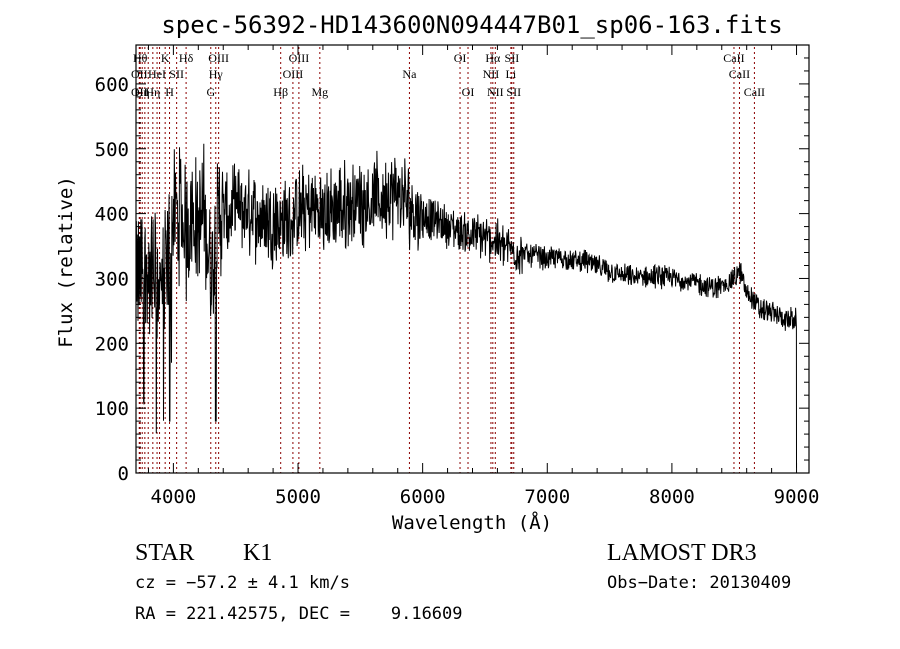 The height and width of the screenshot is (649, 900). Describe the element at coordinates (547, 497) in the screenshot. I see `x-tick-label: 7000` at that location.